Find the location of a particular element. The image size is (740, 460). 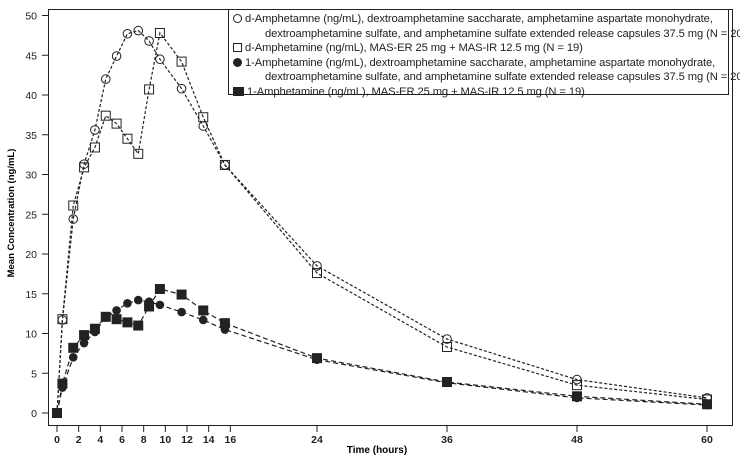

y-tick-label: 35 is located at coordinates (31, 136).